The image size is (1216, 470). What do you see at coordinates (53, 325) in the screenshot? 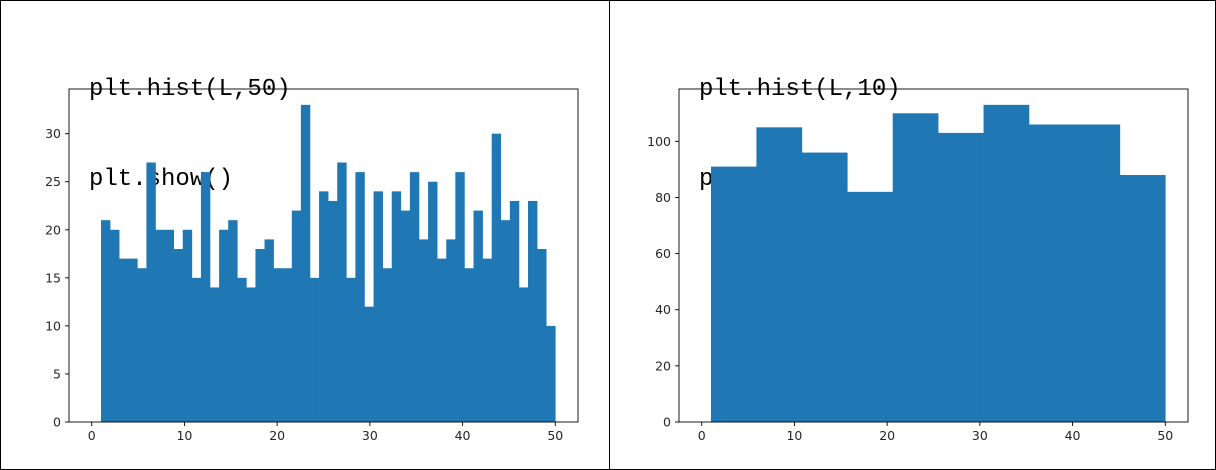
I see `y-tick-label: 10` at bounding box center [53, 325].